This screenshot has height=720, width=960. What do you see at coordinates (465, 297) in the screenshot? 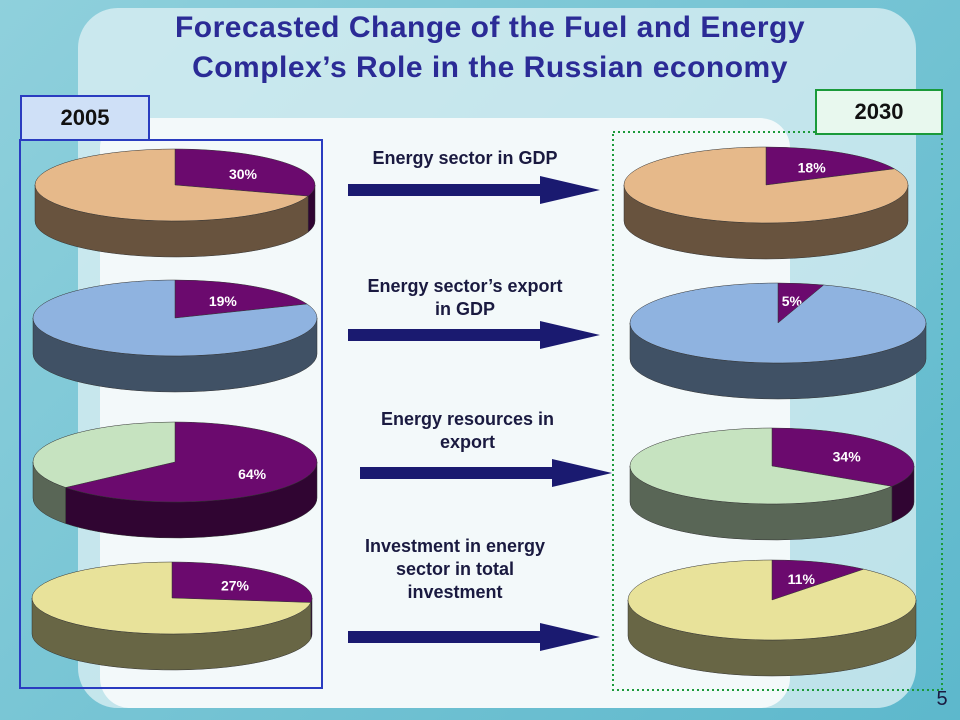
I see `indicator-label: Energy sector’s export in GDP` at bounding box center [465, 297].